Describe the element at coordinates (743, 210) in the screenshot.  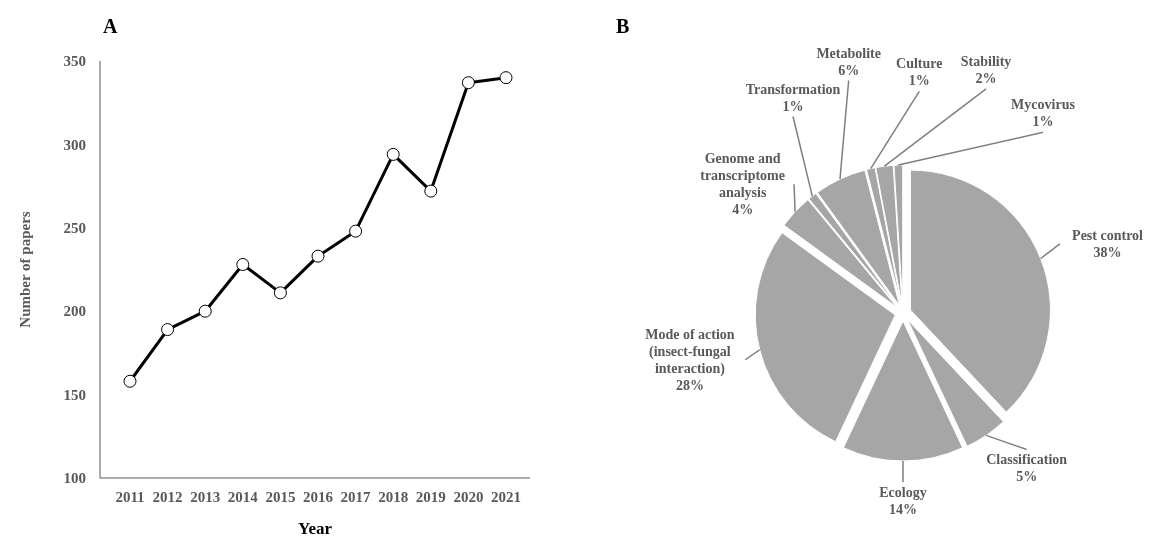
I see `data-label: 4%` at that location.